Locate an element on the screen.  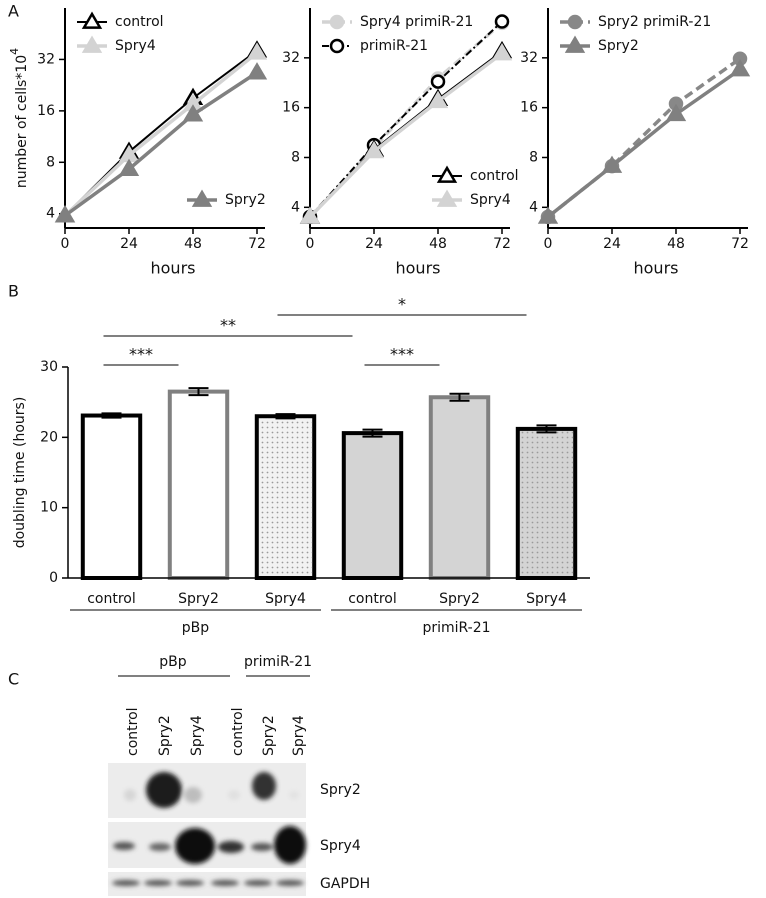
band-label: Spry4 is located at coordinates (340, 846).